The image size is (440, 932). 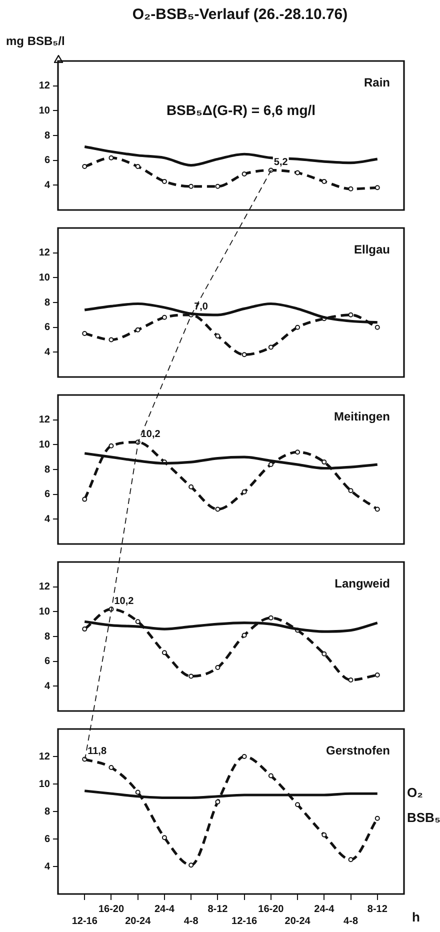 What do you see at coordinates (281, 162) in the screenshot?
I see `data-label: 5,2` at bounding box center [281, 162].